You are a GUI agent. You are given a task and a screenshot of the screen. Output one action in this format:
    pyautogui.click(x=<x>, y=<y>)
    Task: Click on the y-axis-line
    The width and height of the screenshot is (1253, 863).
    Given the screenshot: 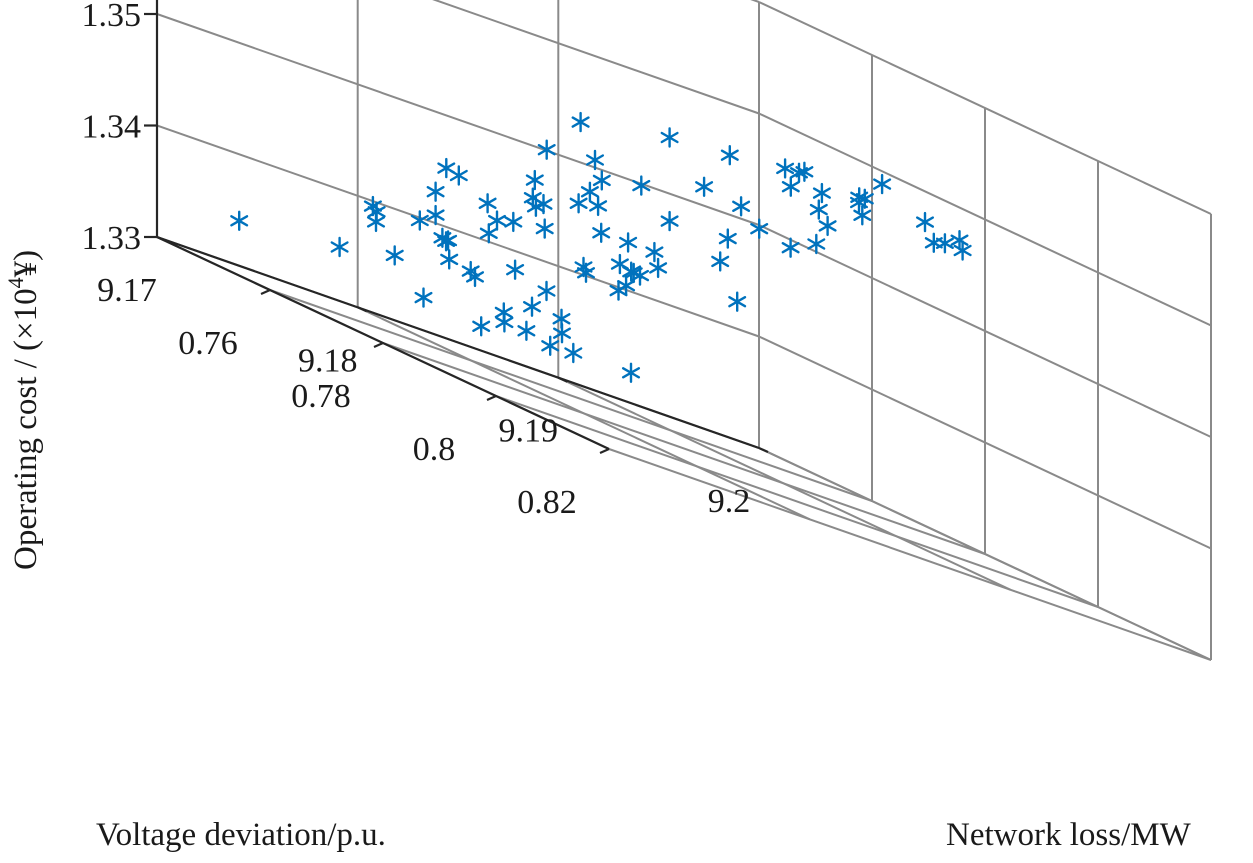 What is the action you would take?
    pyautogui.click(x=458, y=342)
    